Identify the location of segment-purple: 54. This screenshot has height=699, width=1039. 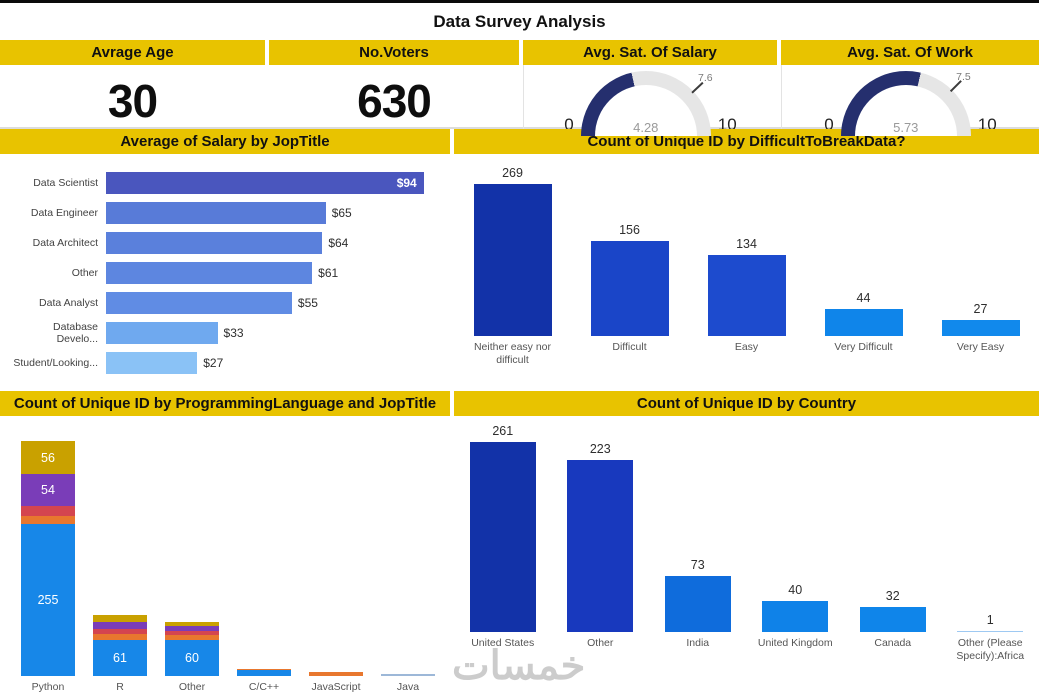
(48, 490).